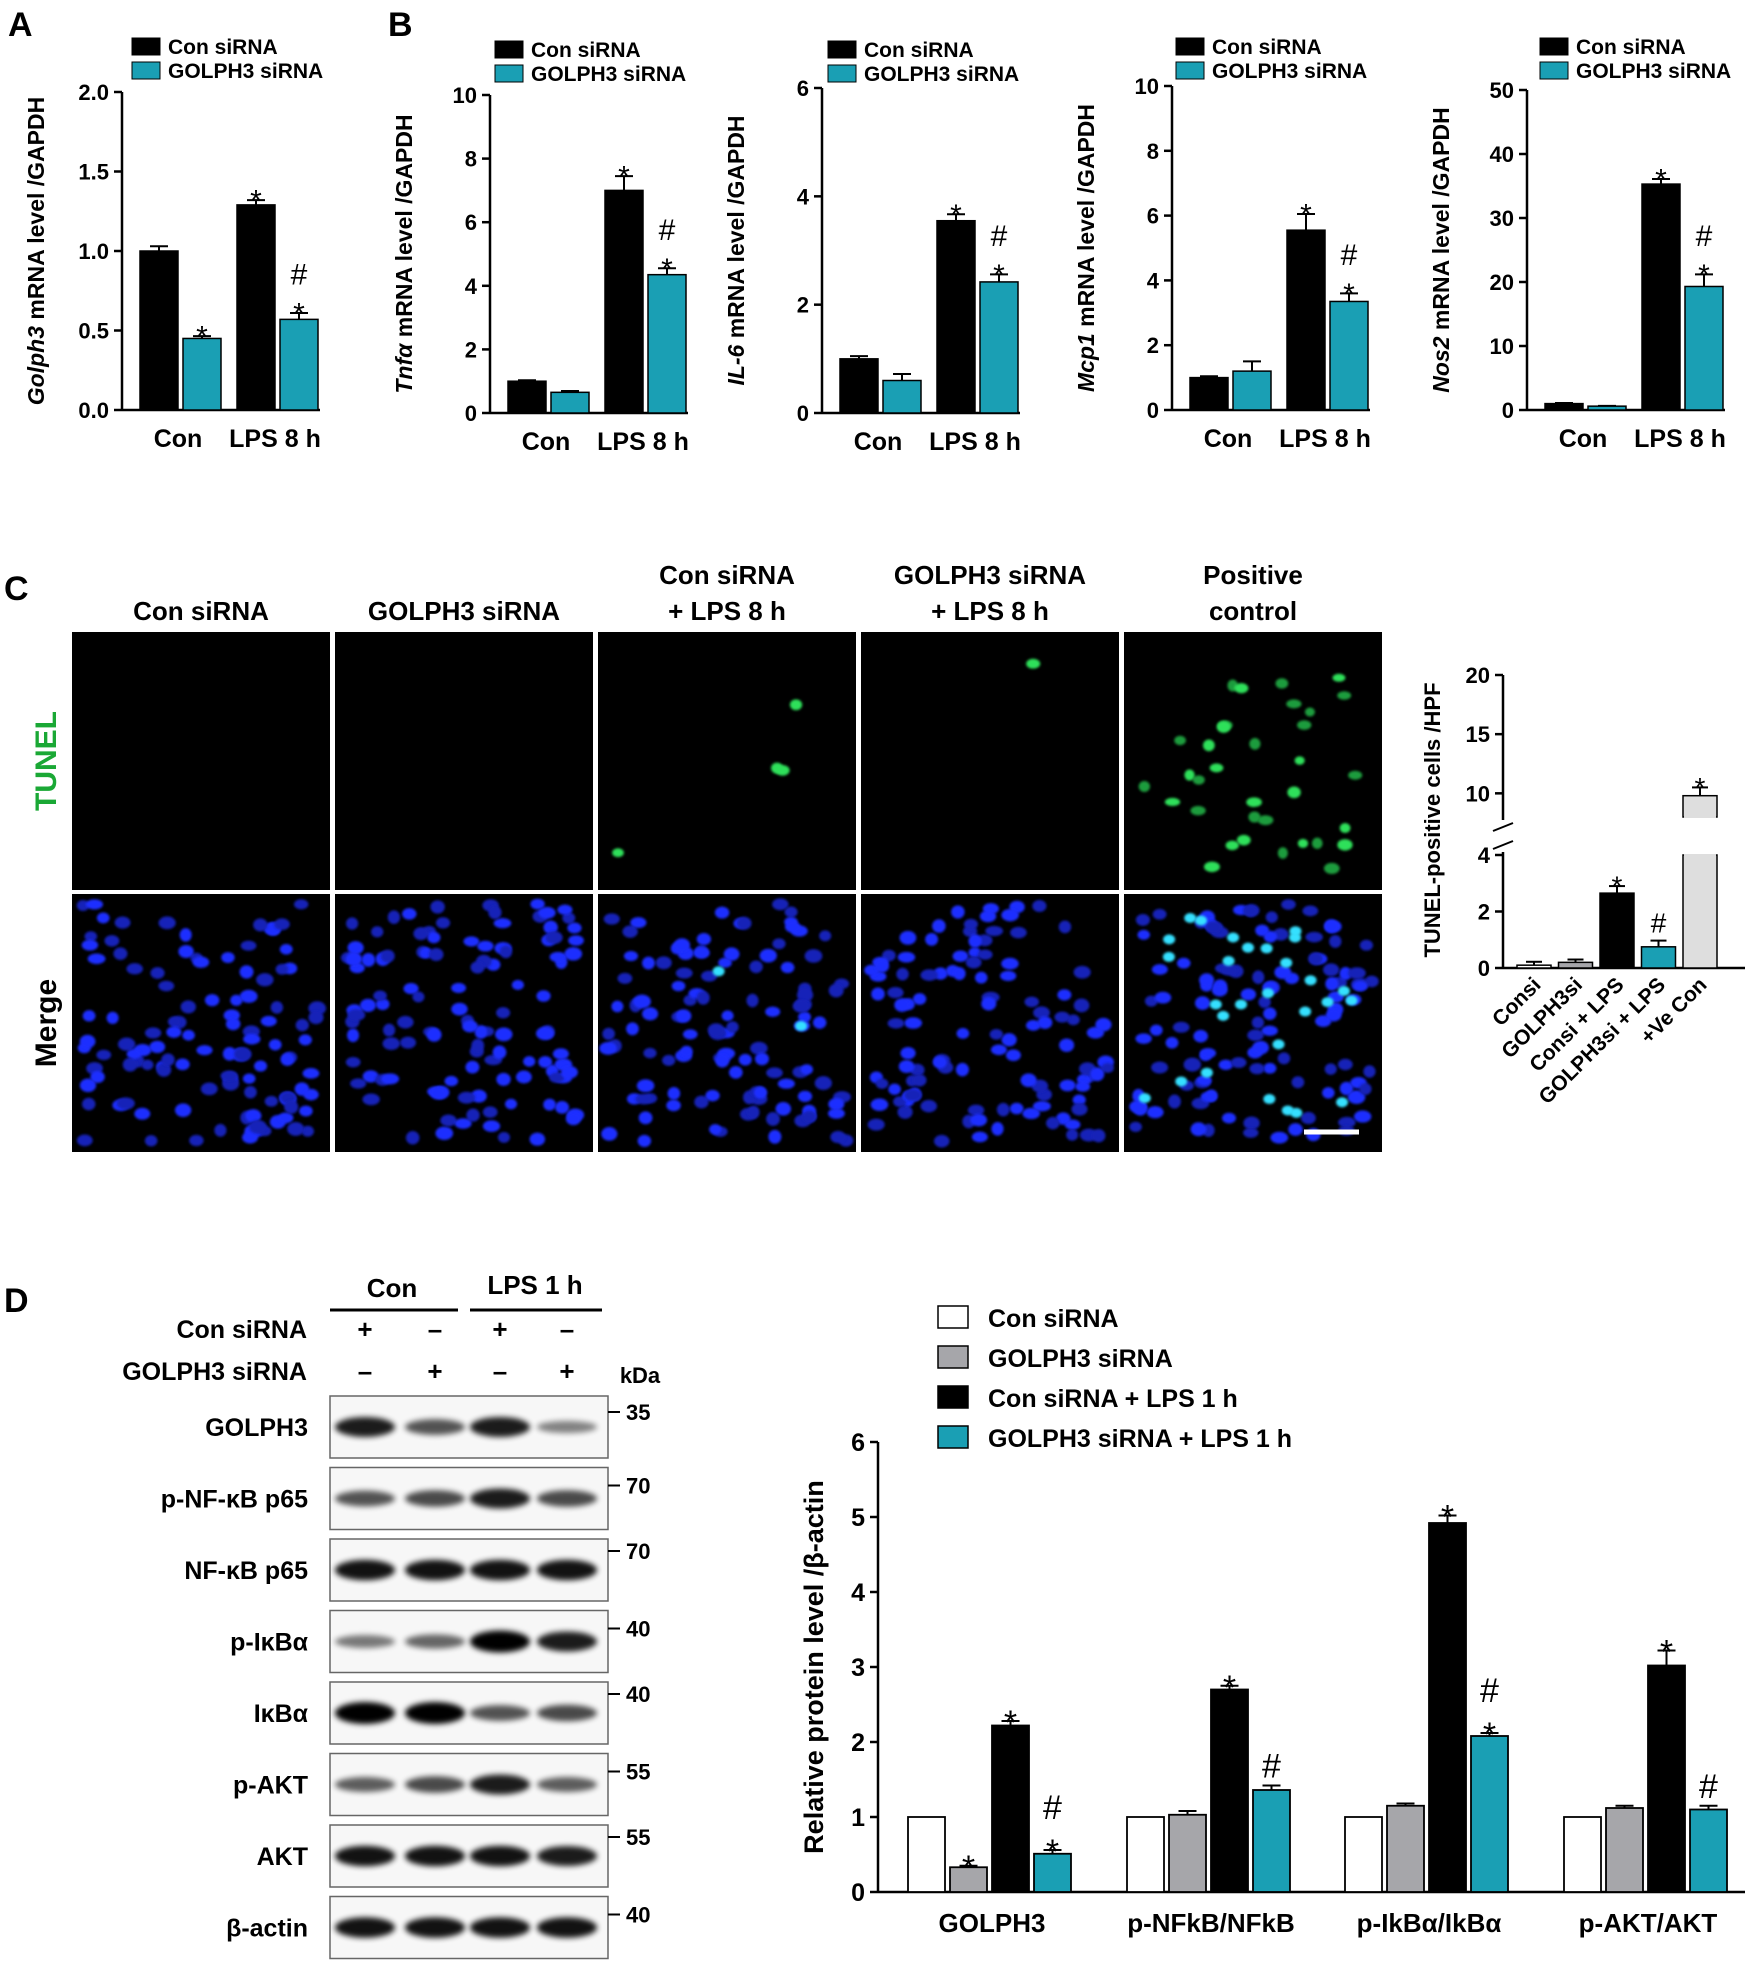 This screenshot has height=1971, width=1750. What do you see at coordinates (1680, 439) in the screenshot?
I see `x-category-label: LPS 8 h` at bounding box center [1680, 439].